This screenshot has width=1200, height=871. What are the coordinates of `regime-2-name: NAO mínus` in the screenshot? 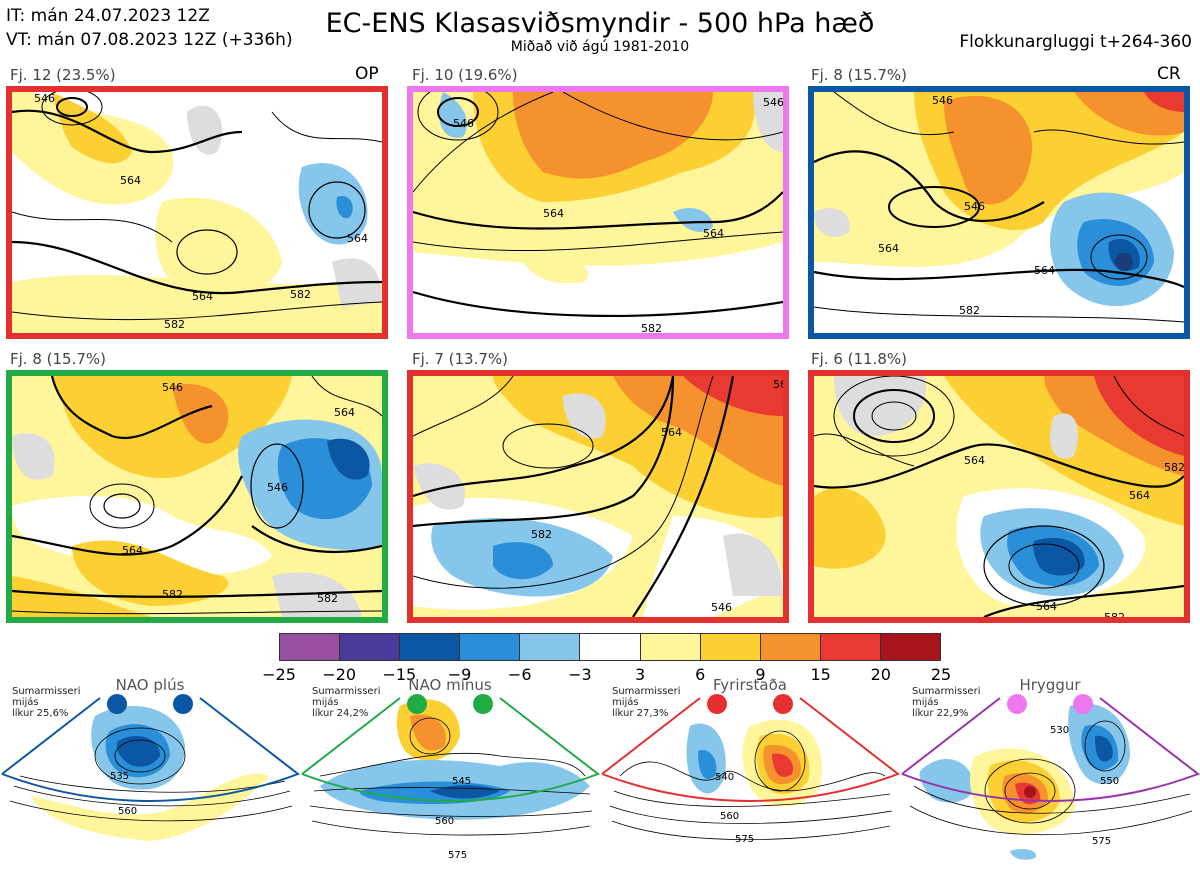 It's located at (450, 685).